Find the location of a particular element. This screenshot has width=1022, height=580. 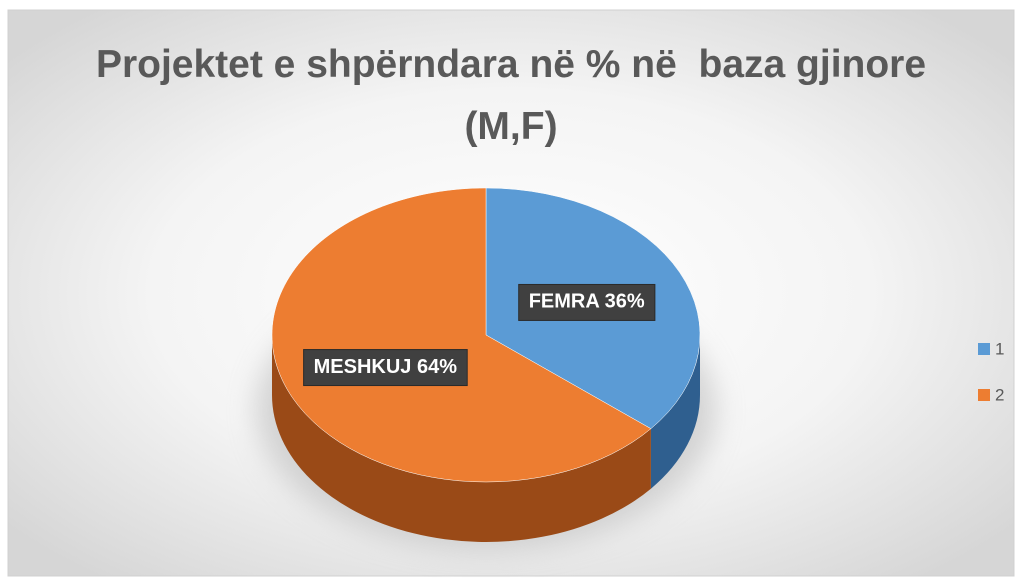

data-label: FEMRA 36% is located at coordinates (587, 302).